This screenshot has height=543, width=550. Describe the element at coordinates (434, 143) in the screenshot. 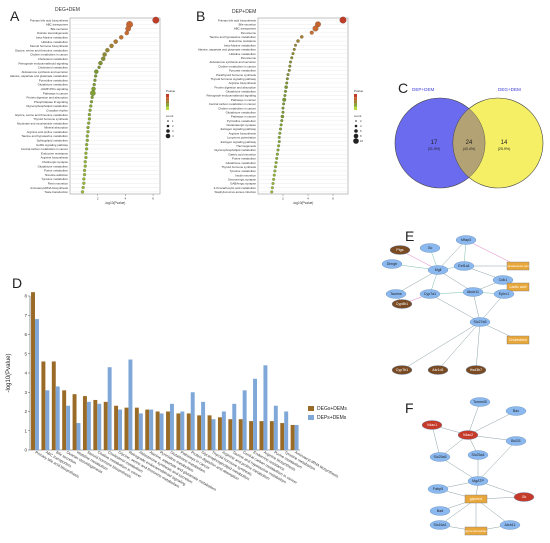

I see `venn-left-count: 17` at that location.